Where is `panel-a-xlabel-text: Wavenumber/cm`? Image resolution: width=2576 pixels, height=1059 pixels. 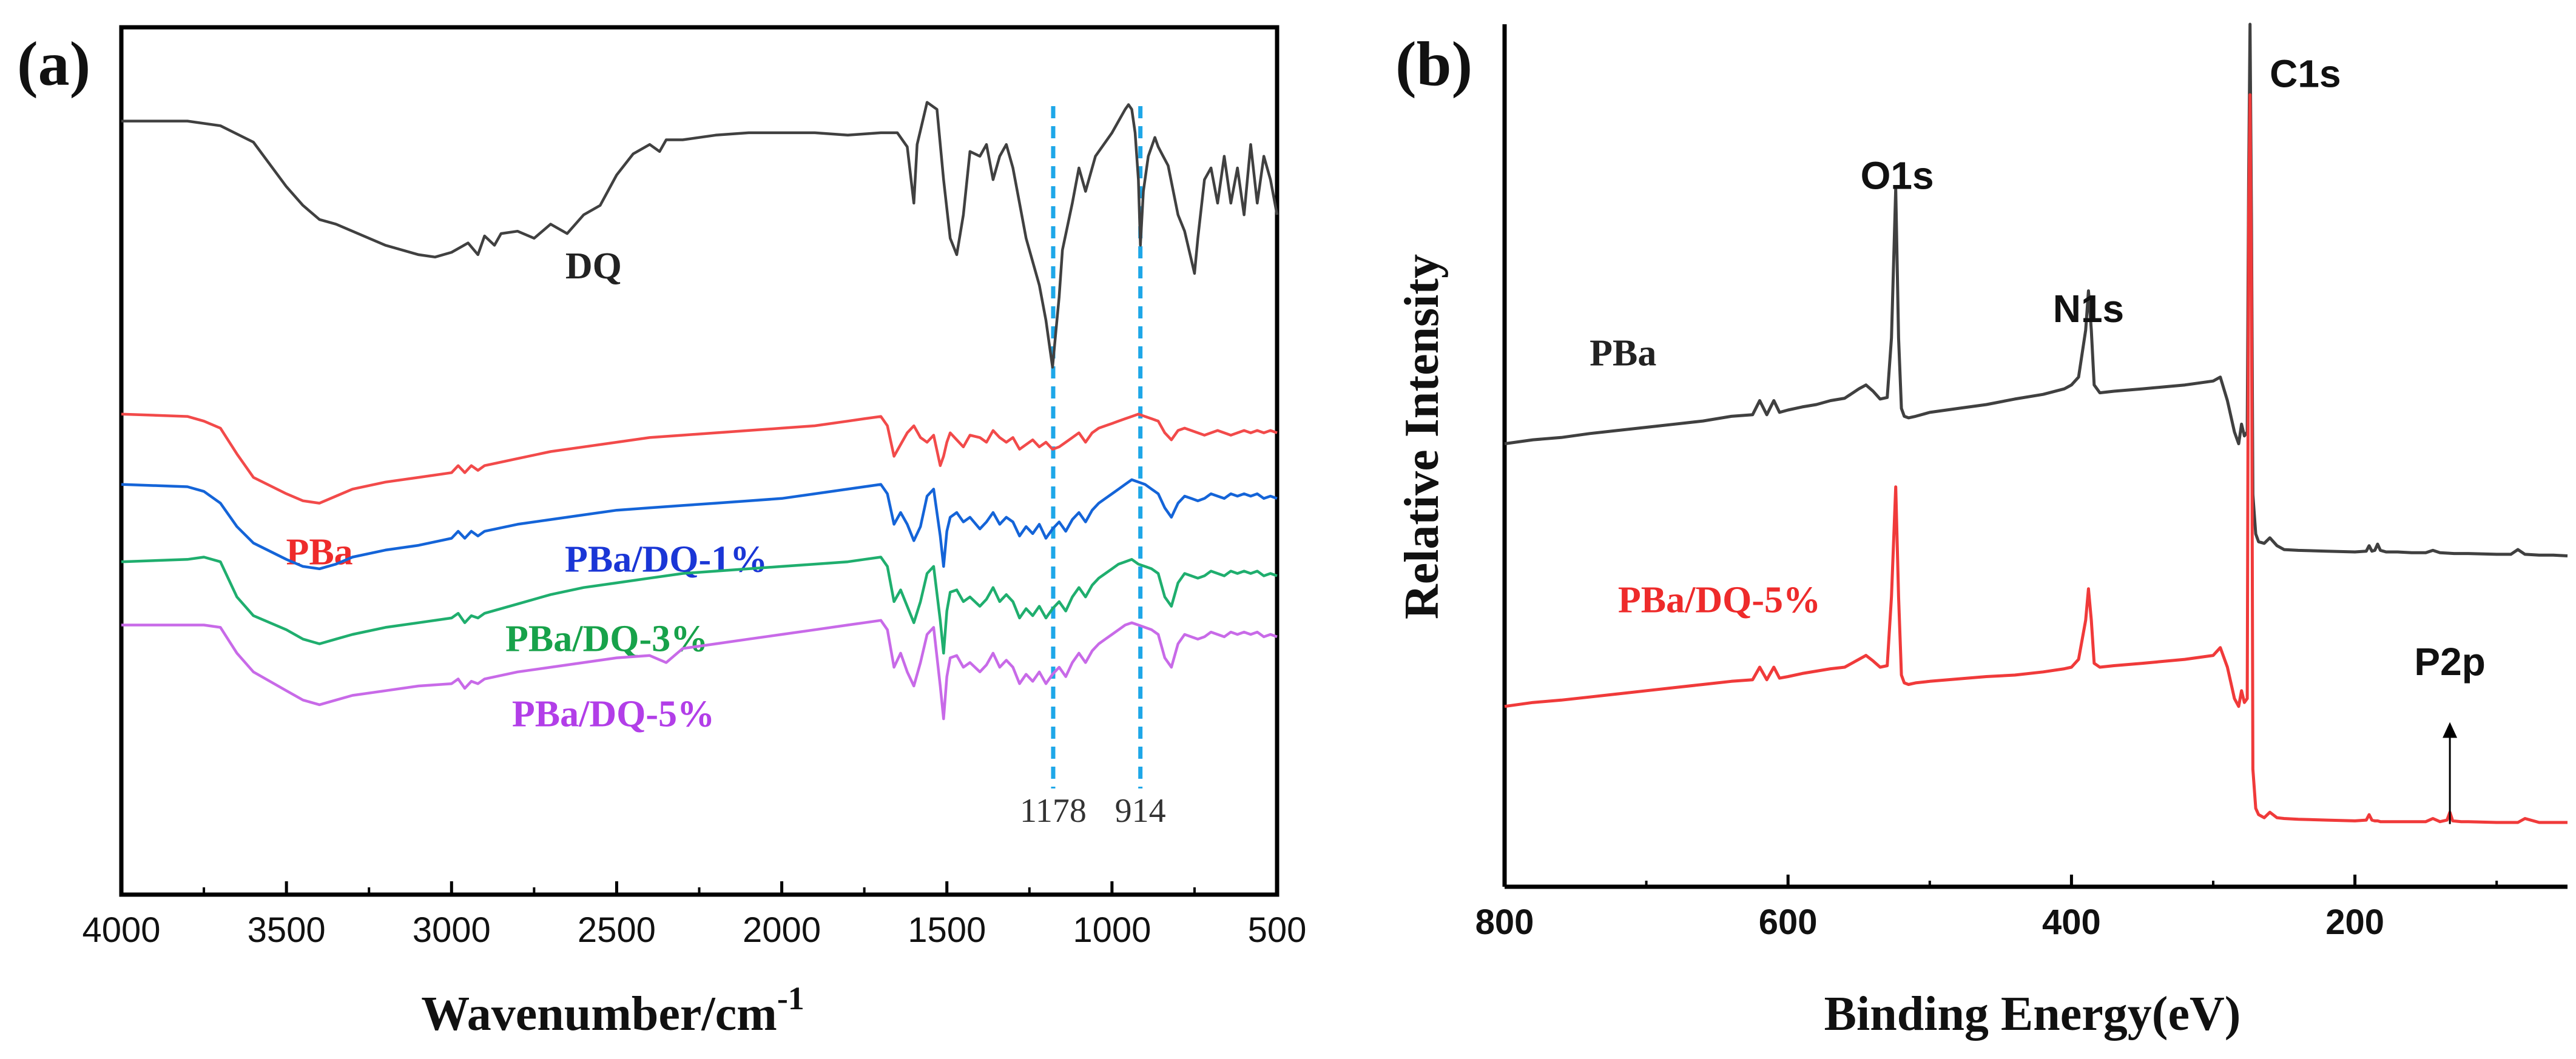
panel-a-xlabel-text: Wavenumber/cm is located at coordinates (599, 1014).